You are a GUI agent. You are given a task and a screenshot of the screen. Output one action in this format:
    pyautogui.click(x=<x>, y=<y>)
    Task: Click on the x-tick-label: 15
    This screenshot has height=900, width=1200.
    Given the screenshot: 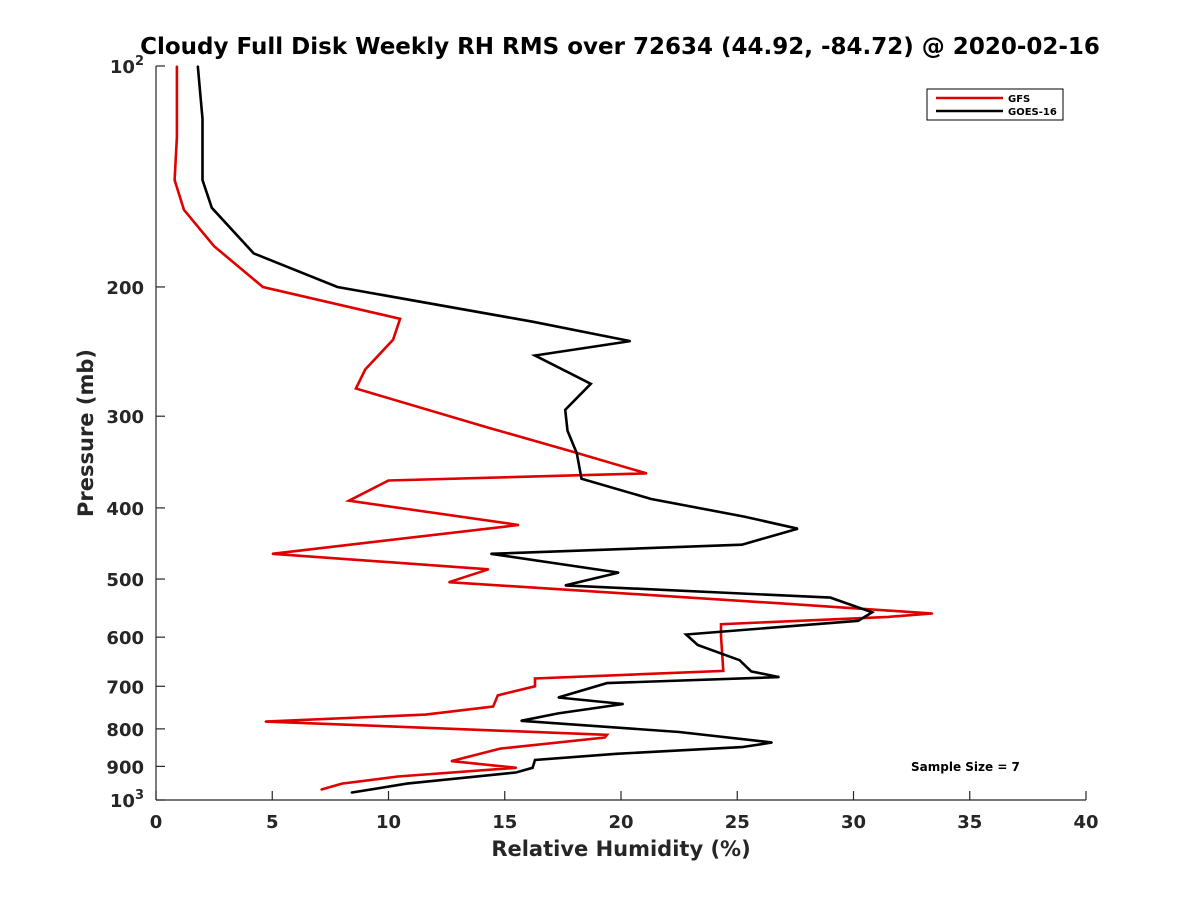 What is the action you would take?
    pyautogui.click(x=504, y=822)
    